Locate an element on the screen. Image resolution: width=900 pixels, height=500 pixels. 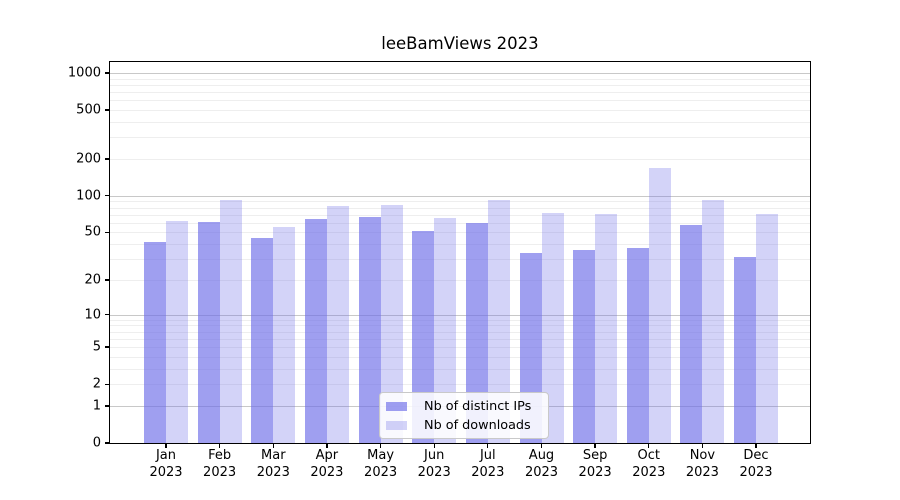
x-tick-label: Mar 2023 is located at coordinates (273, 464).